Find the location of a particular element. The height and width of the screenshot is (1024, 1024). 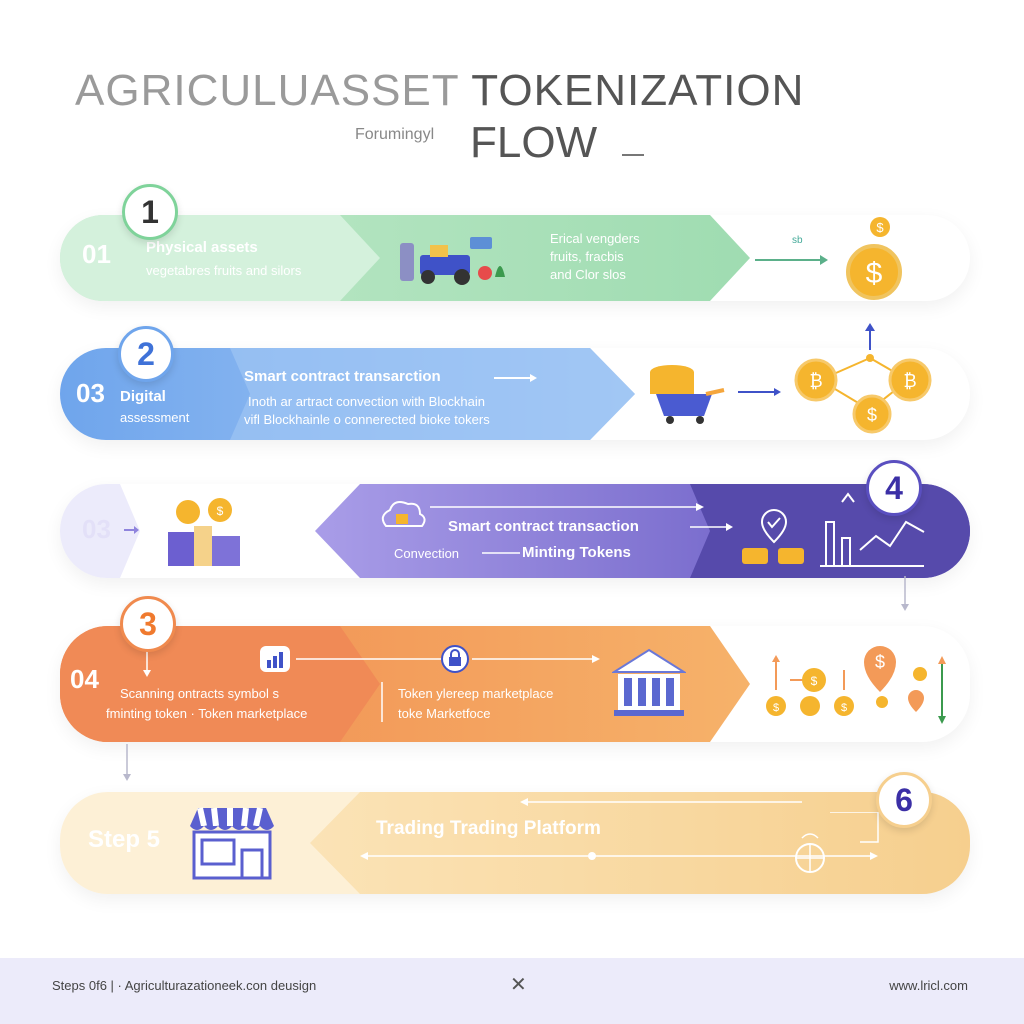

row-1-right-3: and Clor slos is located at coordinates (588, 274).